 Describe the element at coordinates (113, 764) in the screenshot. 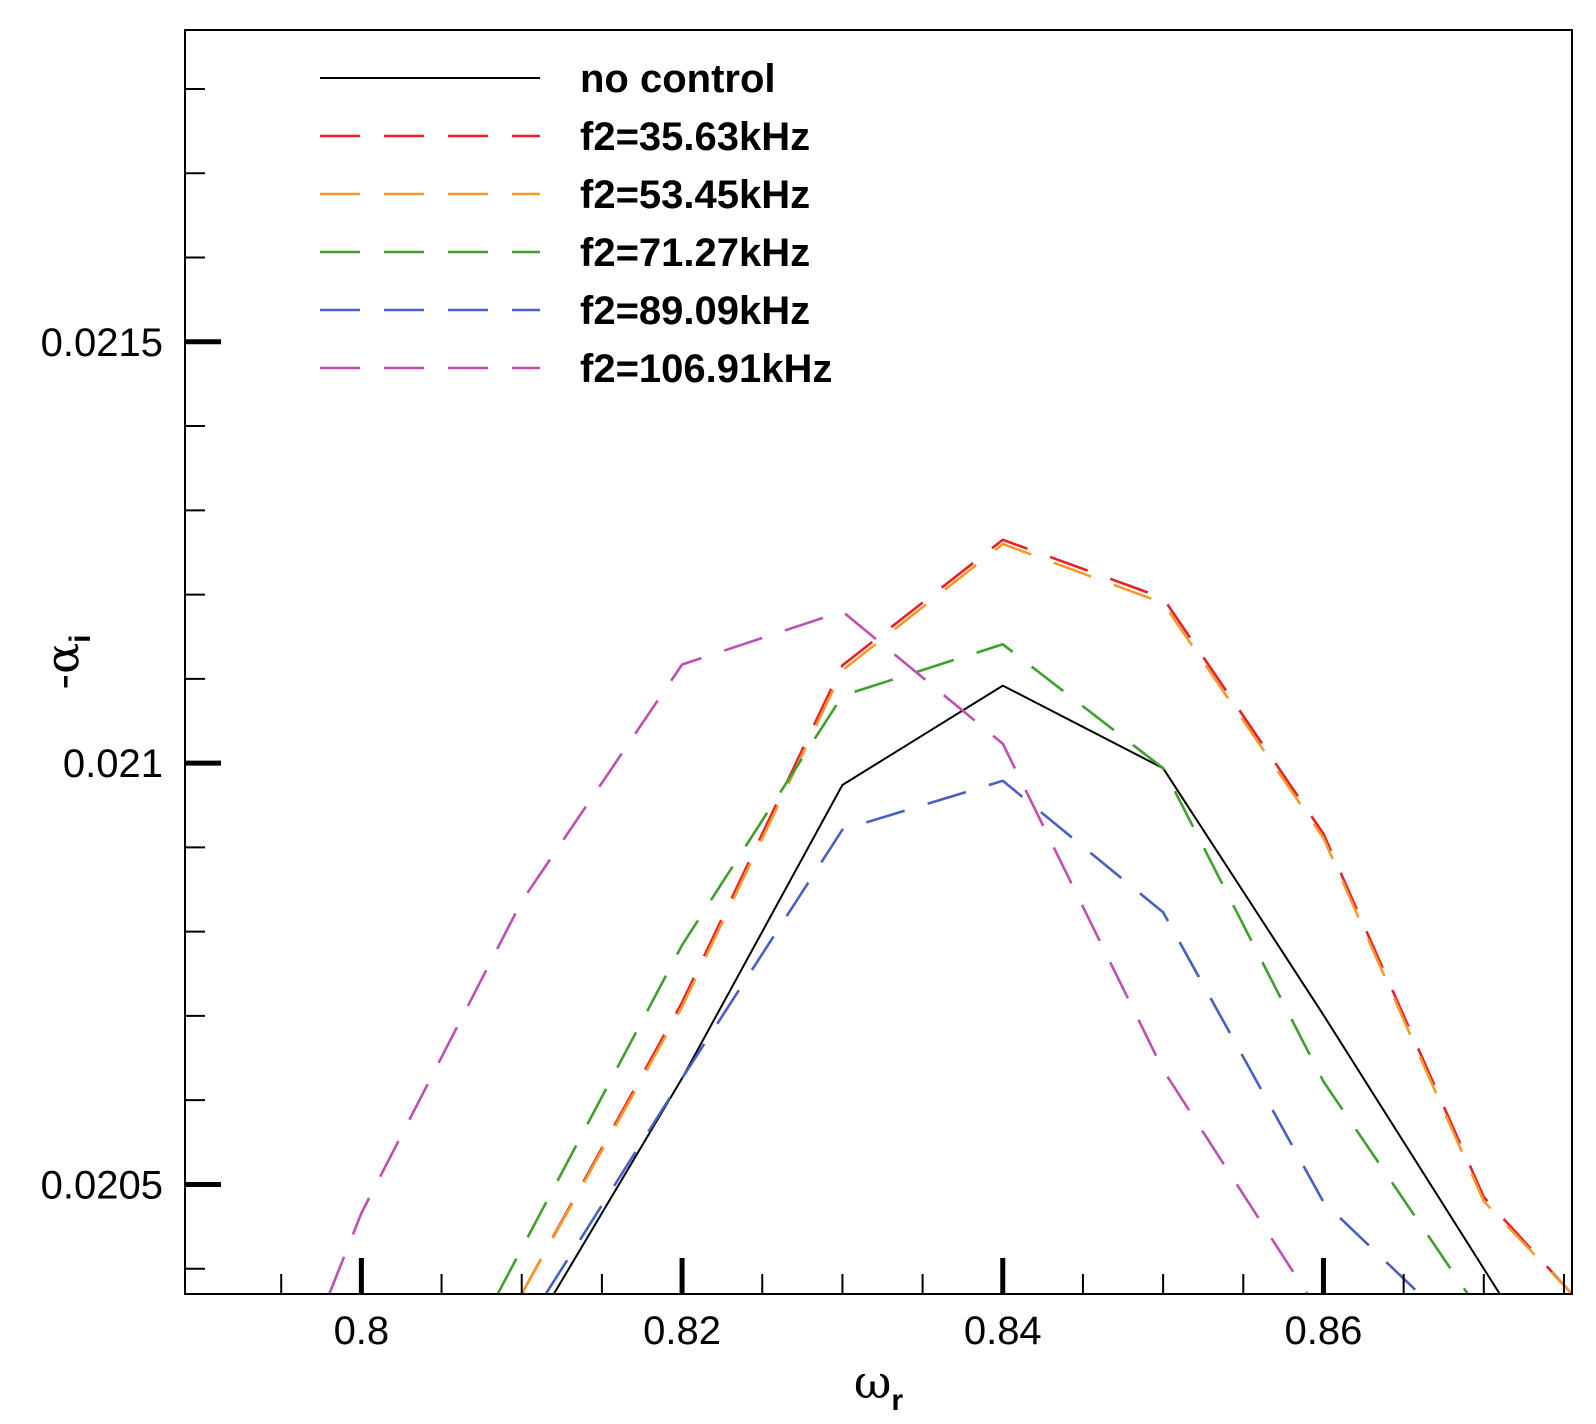

I see `y-tick-label: 0.021` at that location.